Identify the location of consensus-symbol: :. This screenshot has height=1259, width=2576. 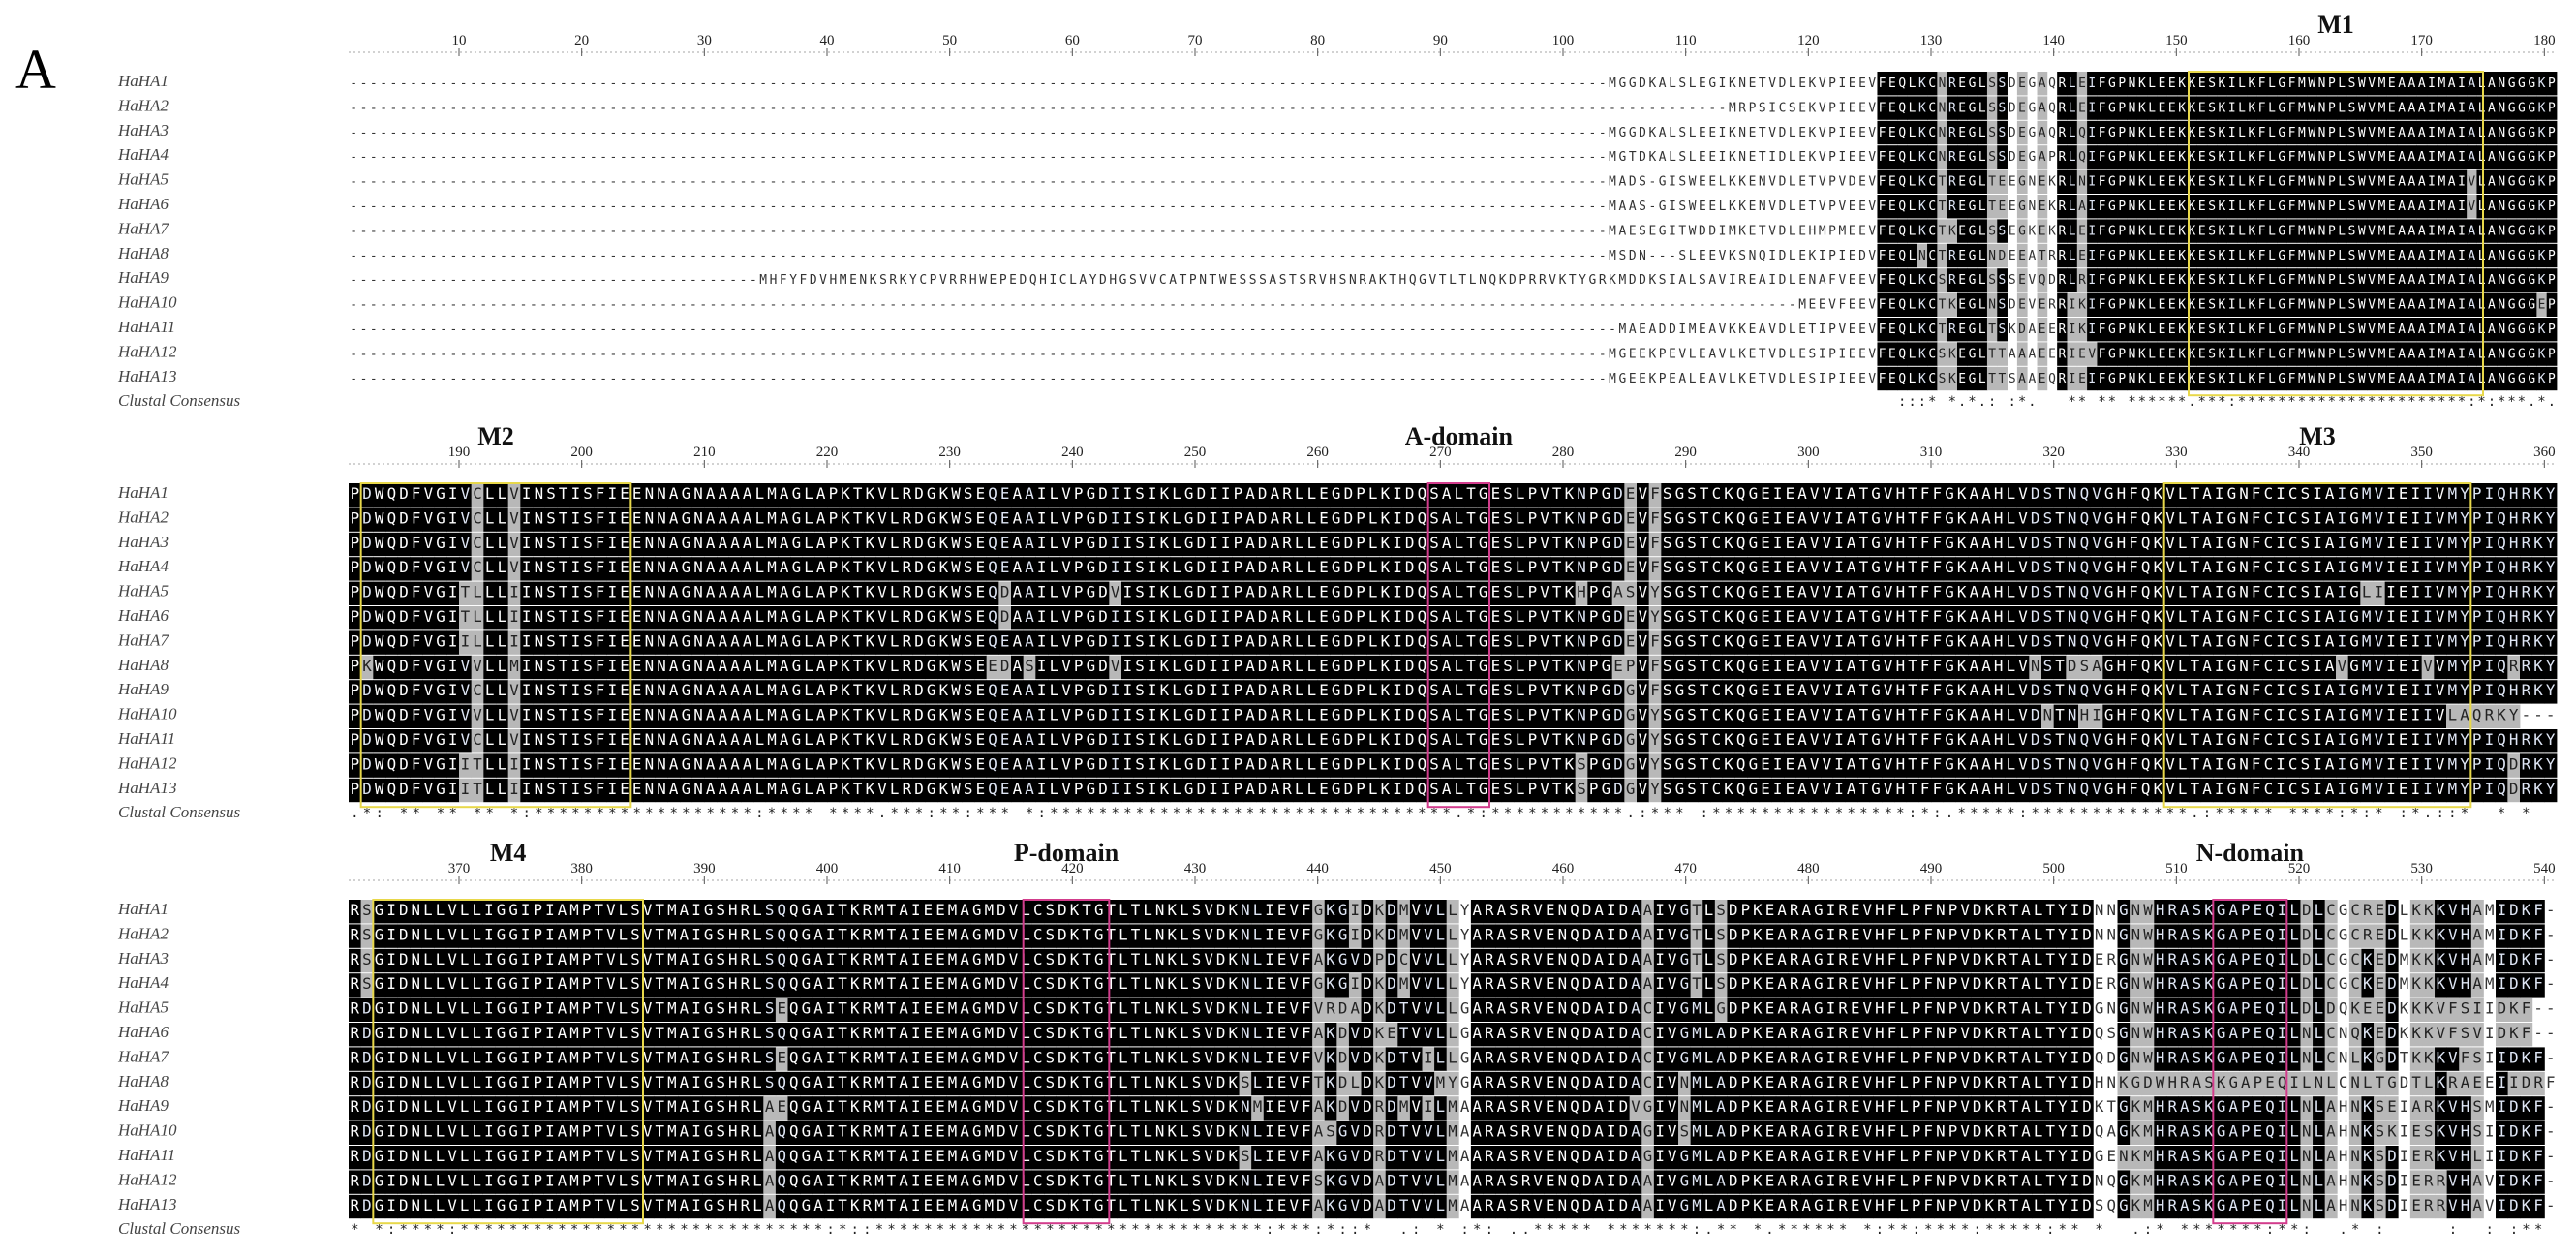
(1913, 813).